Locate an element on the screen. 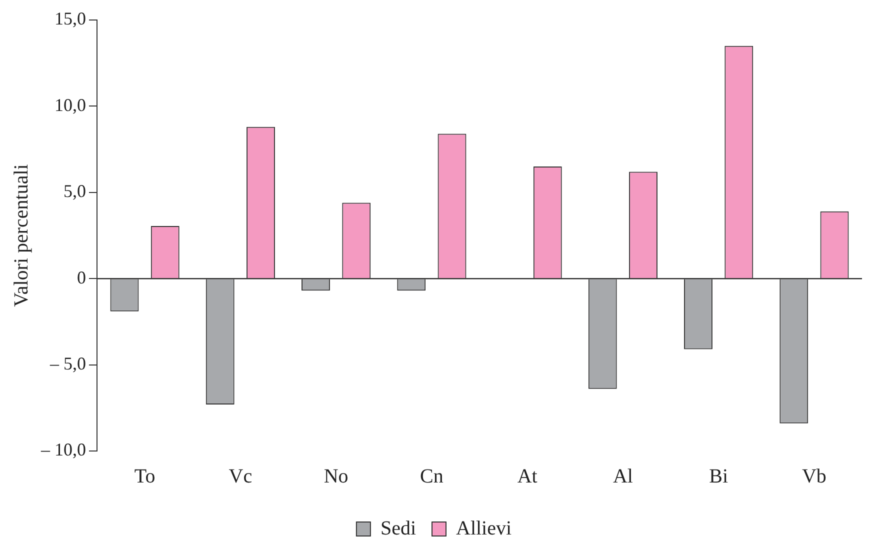  y-tick-label: – 5,0 is located at coordinates (67, 364).